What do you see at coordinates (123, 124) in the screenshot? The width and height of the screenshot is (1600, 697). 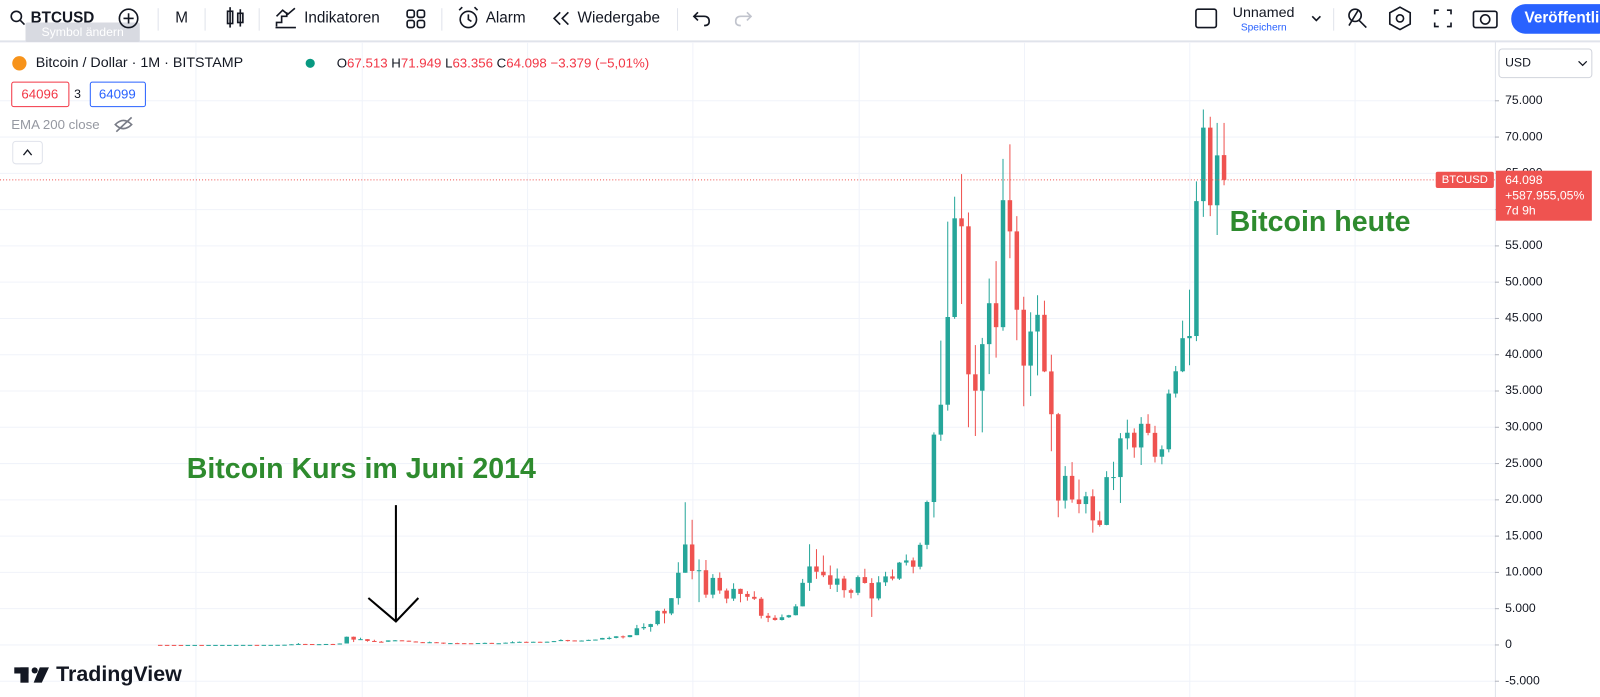 I see `hide-icon` at bounding box center [123, 124].